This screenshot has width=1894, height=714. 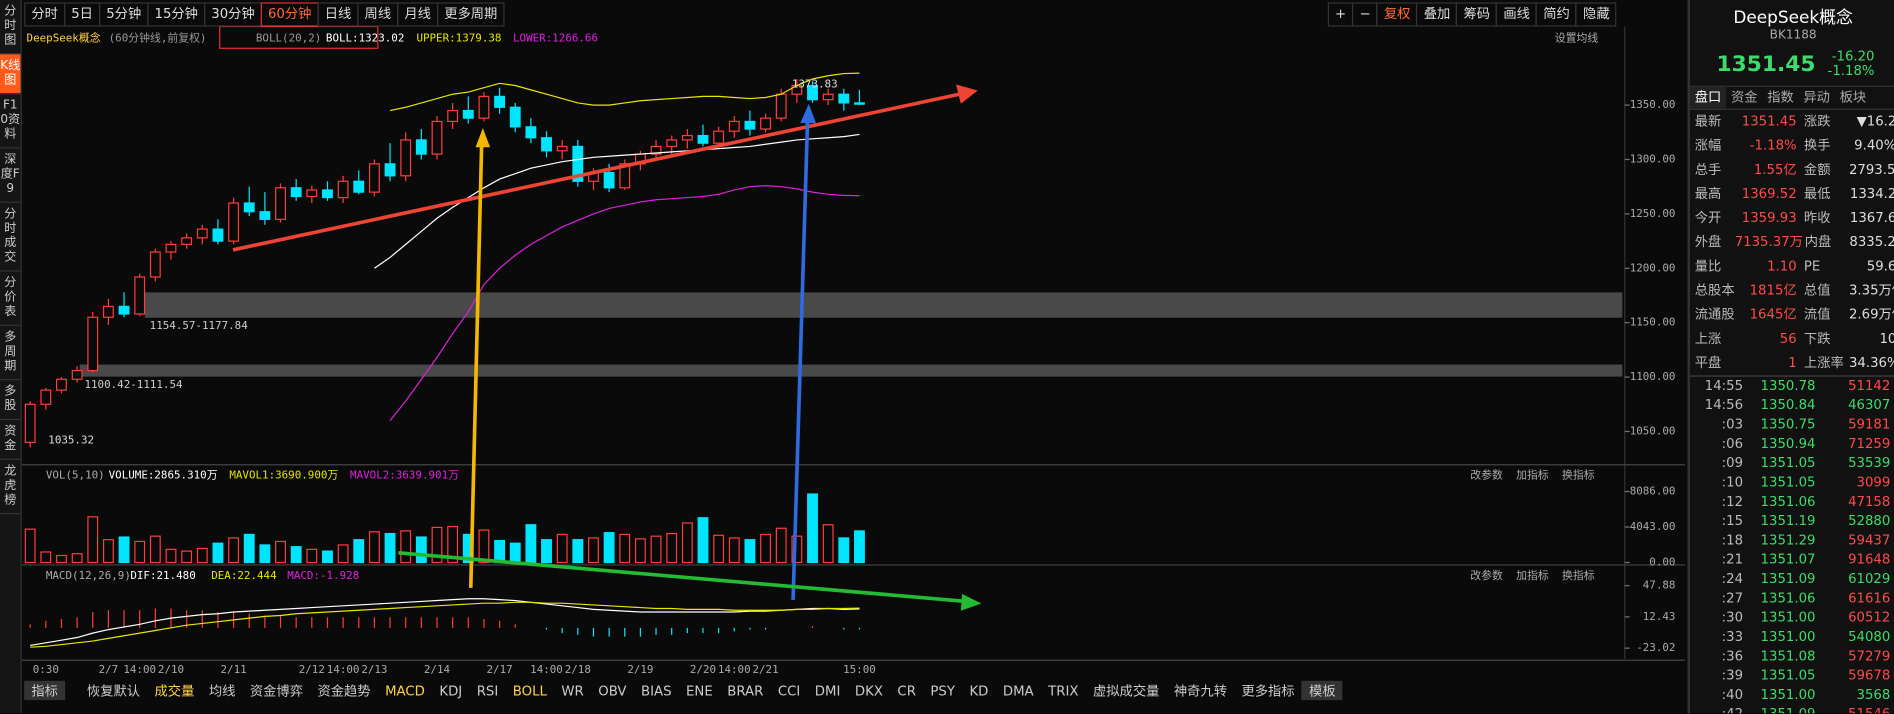 What do you see at coordinates (10, 400) in the screenshot?
I see `sidebar-item: 多股` at bounding box center [10, 400].